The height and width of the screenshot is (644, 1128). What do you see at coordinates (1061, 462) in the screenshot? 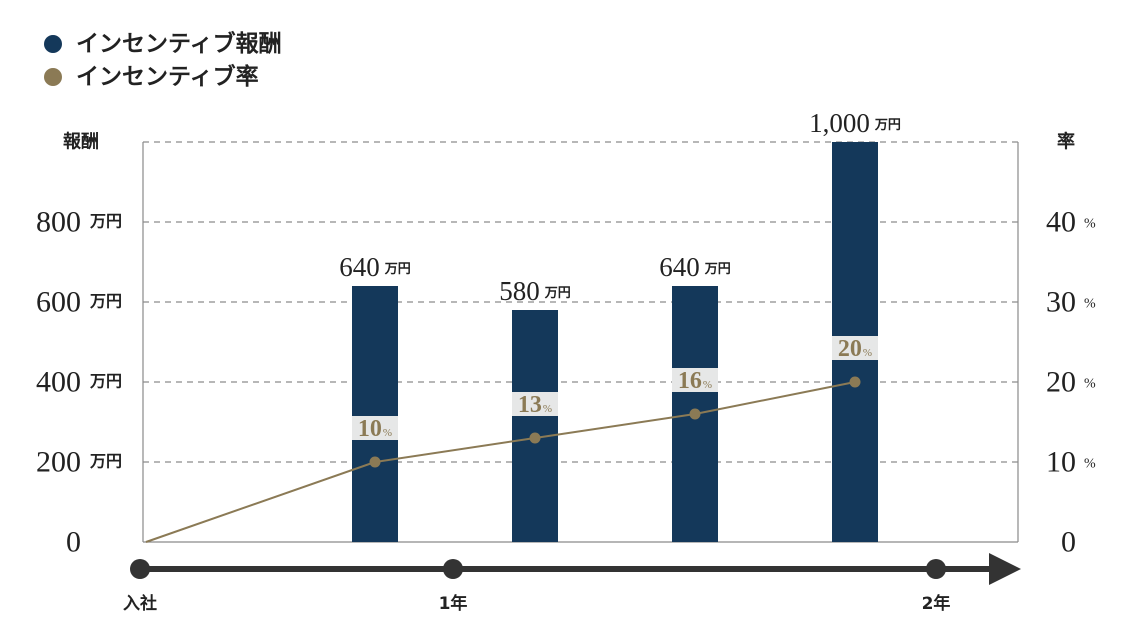
I see `y-right-tick-value: 10` at bounding box center [1061, 462].